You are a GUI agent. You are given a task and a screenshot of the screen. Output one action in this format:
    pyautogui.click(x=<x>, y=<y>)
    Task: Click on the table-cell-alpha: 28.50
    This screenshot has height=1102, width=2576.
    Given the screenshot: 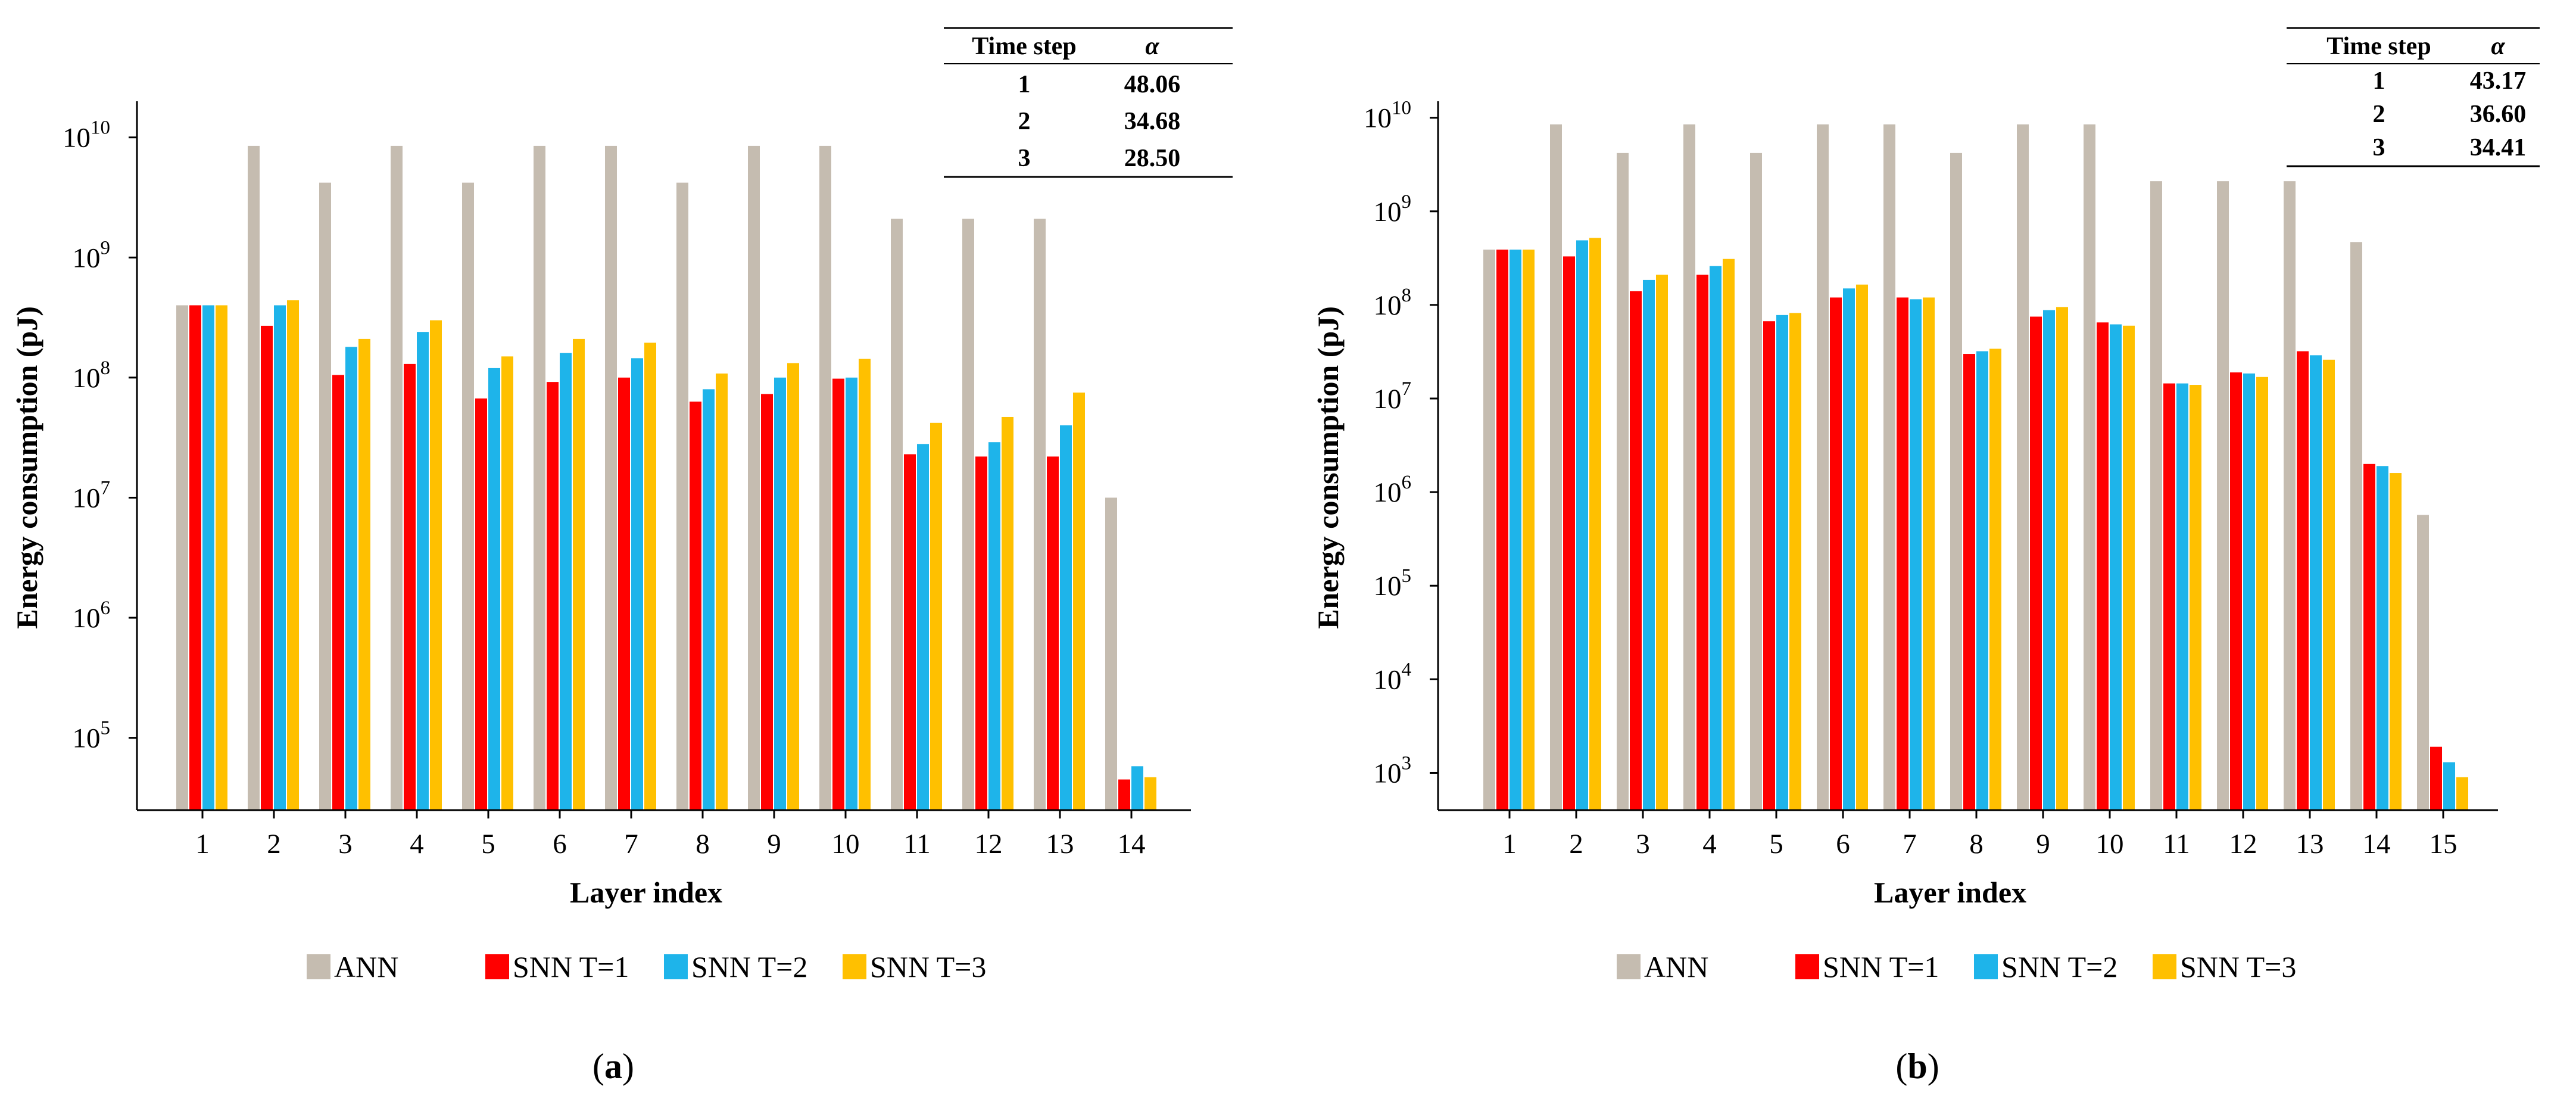 What is the action you would take?
    pyautogui.click(x=1153, y=158)
    